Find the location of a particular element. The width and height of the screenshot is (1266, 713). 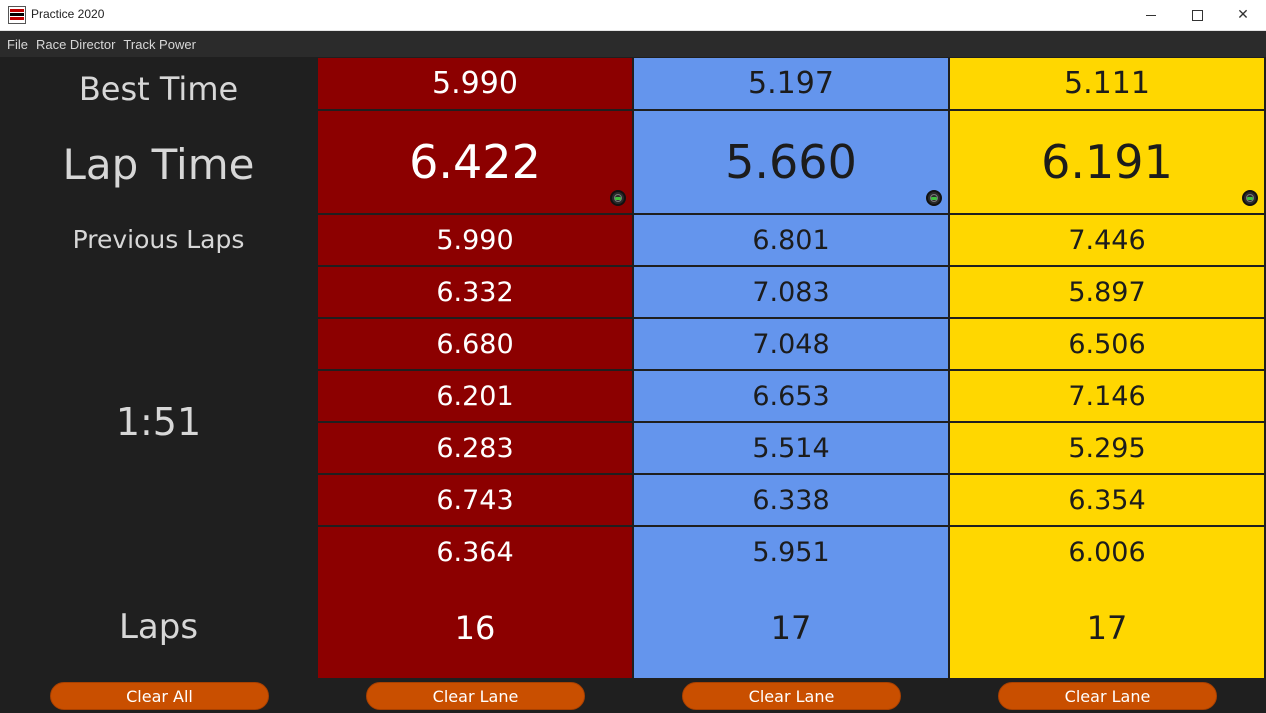

lane-2-prev-lap: 7.083 is located at coordinates (791, 292).